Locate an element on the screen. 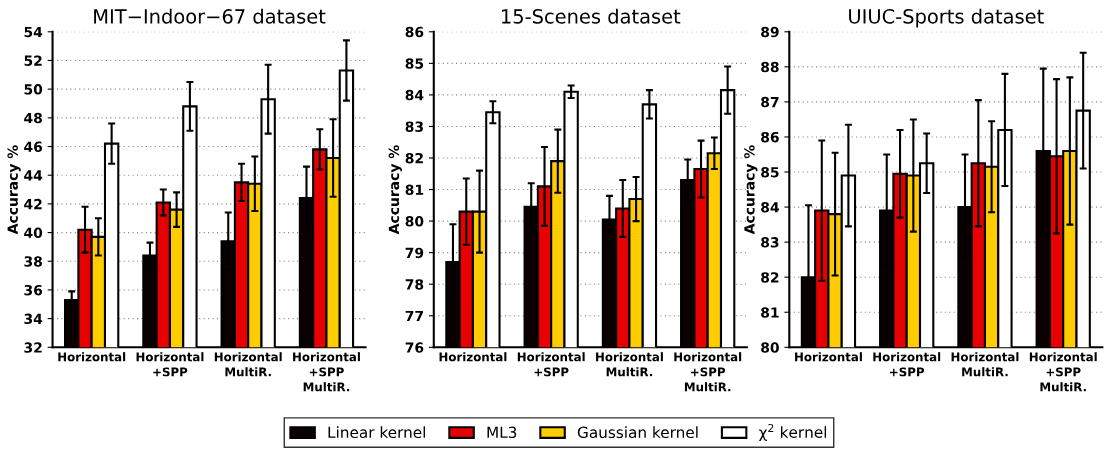  y-tick-label: 78 is located at coordinates (414, 284).